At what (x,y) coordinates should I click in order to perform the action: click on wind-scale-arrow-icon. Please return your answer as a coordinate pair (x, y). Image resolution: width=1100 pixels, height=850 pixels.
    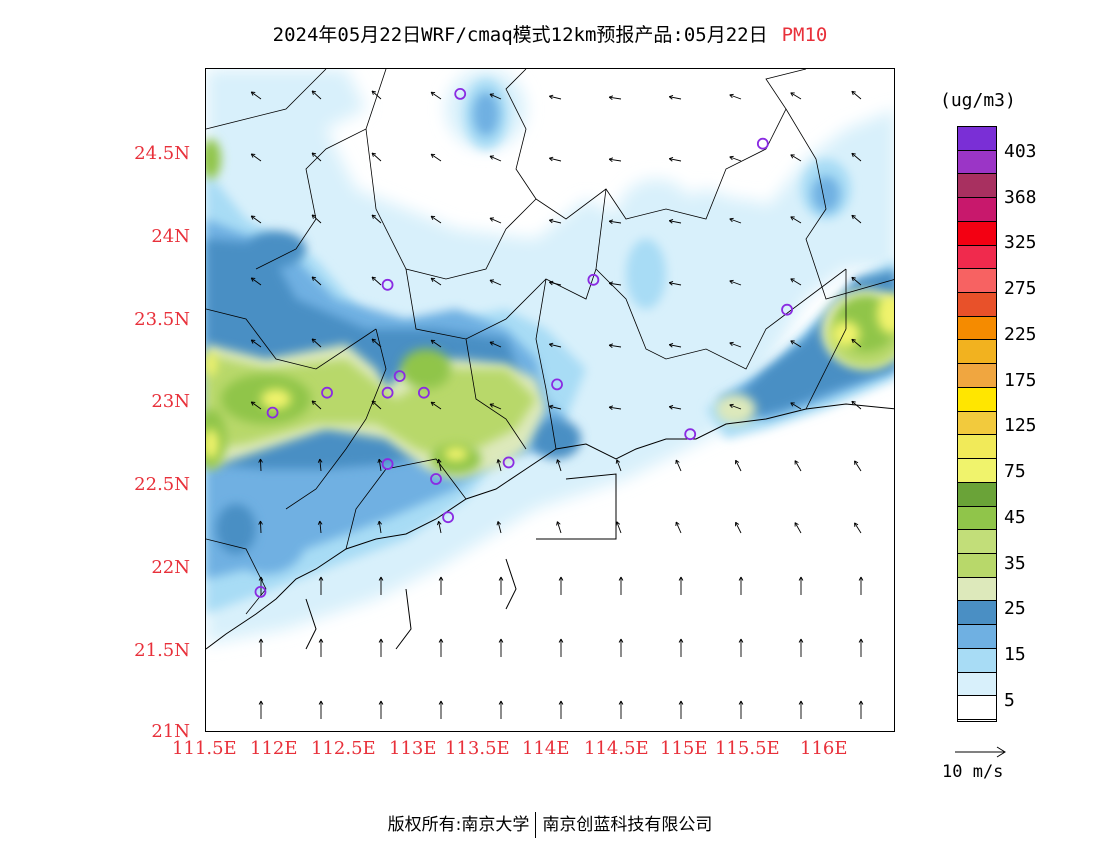
    Looking at the image, I should click on (980, 752).